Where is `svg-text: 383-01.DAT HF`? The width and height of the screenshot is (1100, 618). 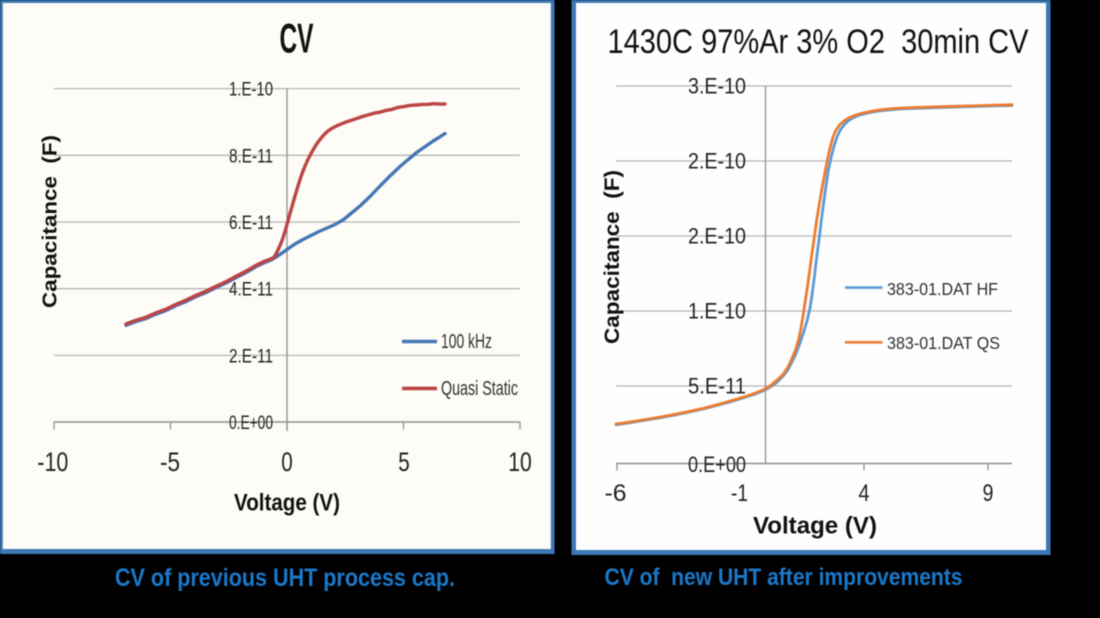
svg-text: 383-01.DAT HF is located at coordinates (942, 289).